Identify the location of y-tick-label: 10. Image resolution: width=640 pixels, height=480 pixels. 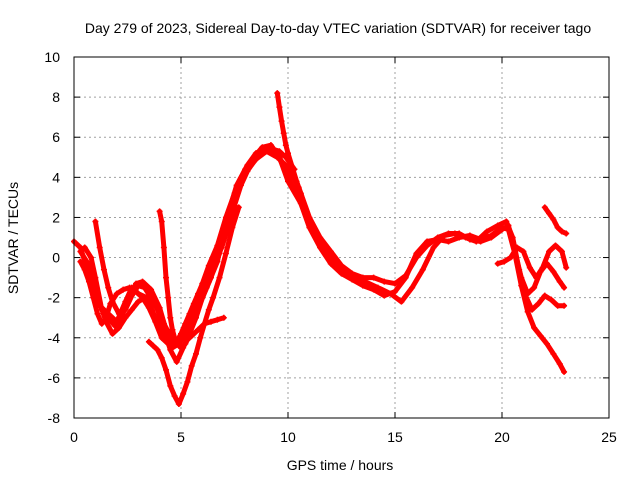
(52, 57).